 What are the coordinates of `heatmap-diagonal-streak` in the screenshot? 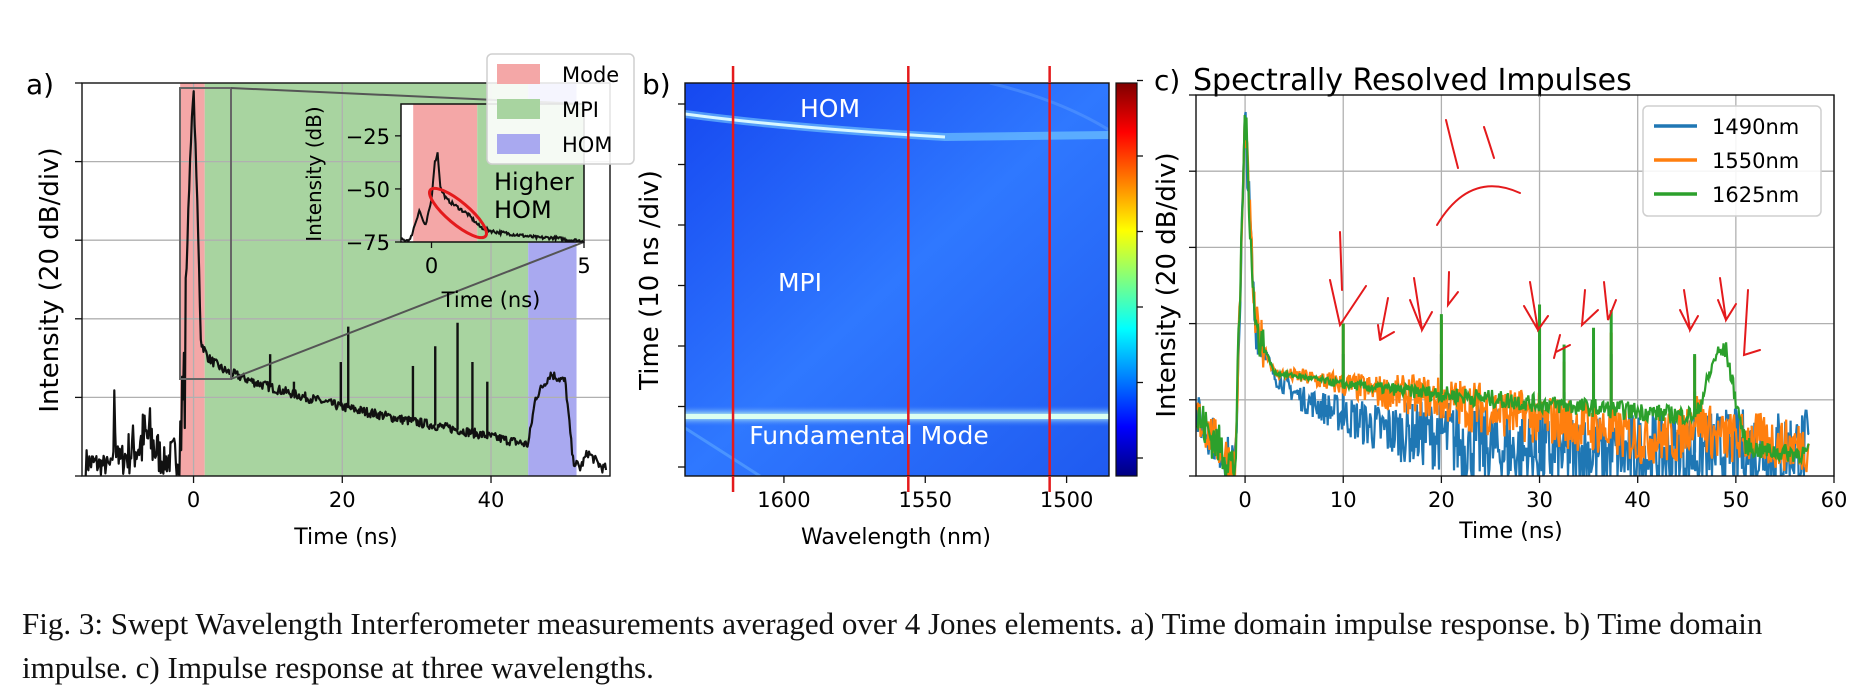 It's located at (723, 451).